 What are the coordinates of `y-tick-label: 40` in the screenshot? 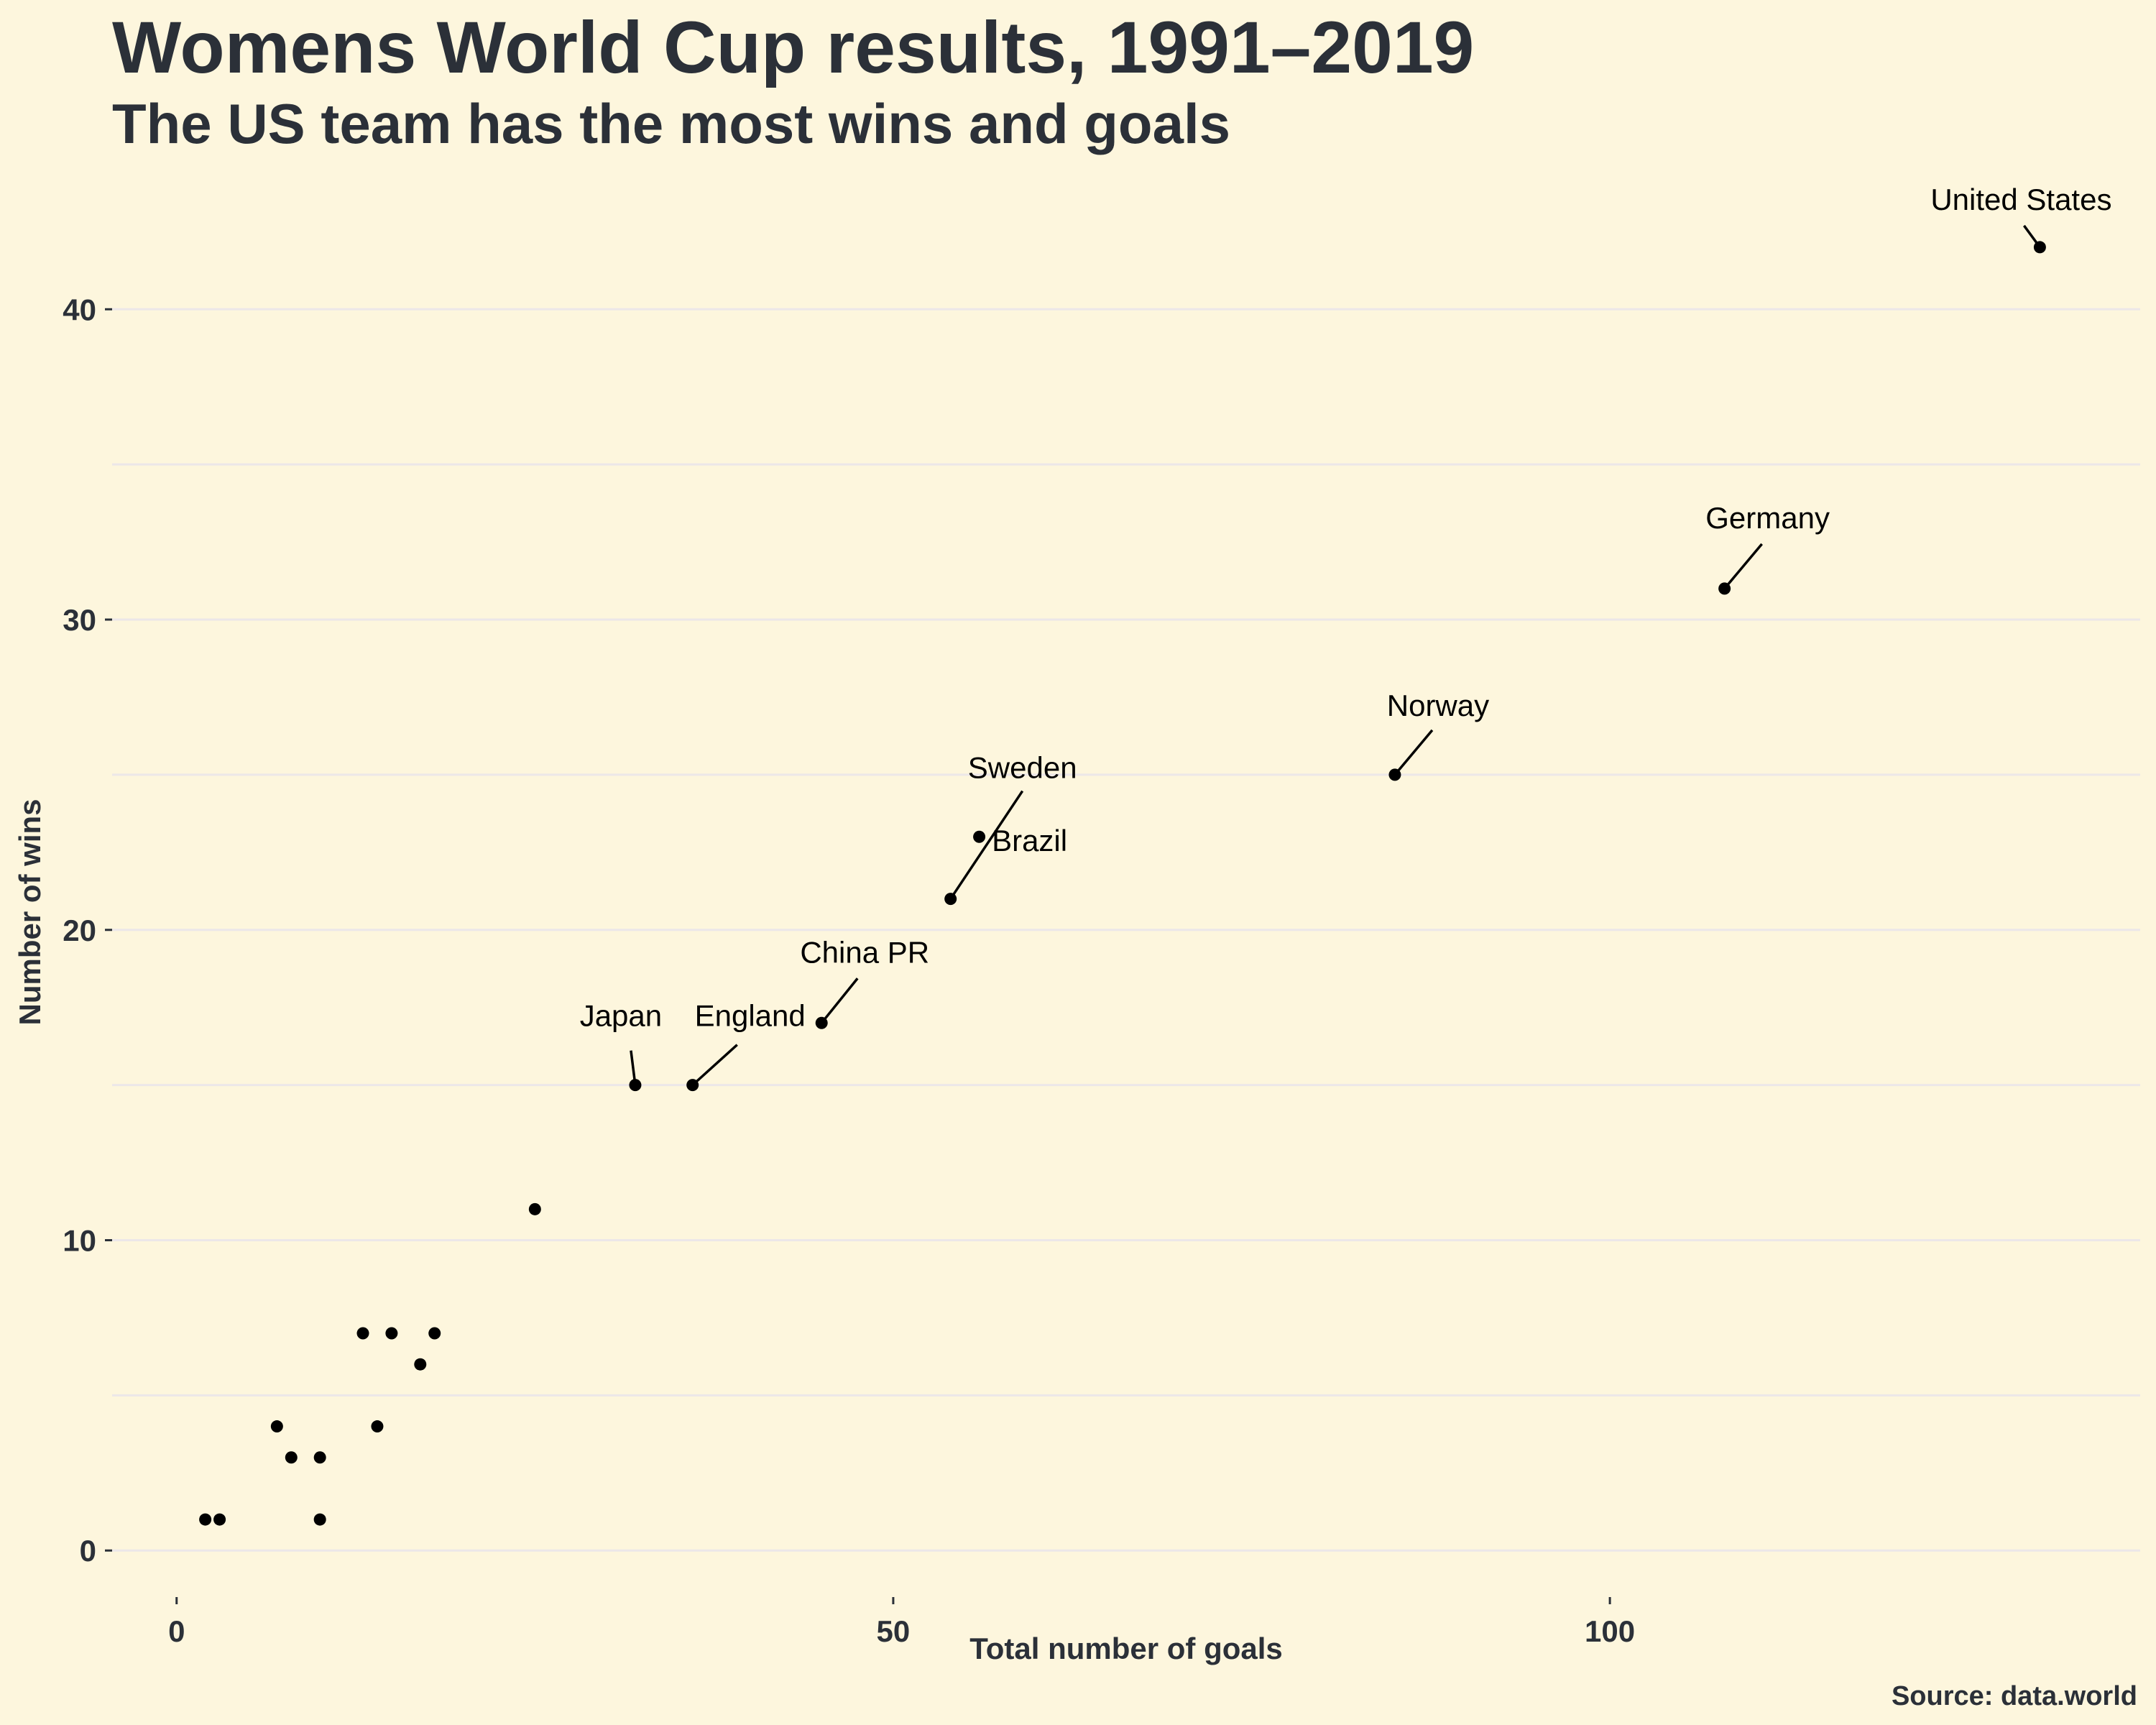 It's located at (80, 309).